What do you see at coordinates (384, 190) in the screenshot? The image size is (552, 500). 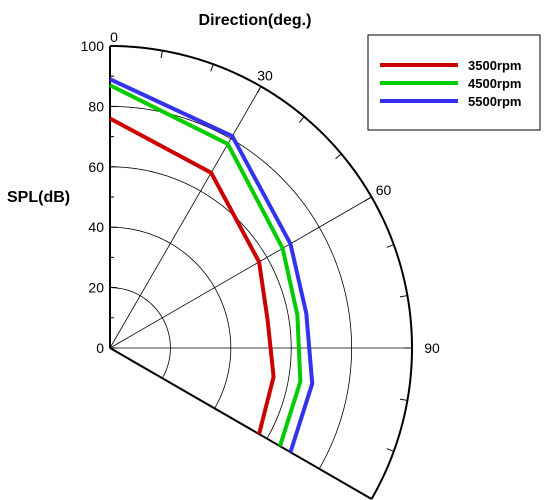 I see `angle-tick-label: 60` at bounding box center [384, 190].